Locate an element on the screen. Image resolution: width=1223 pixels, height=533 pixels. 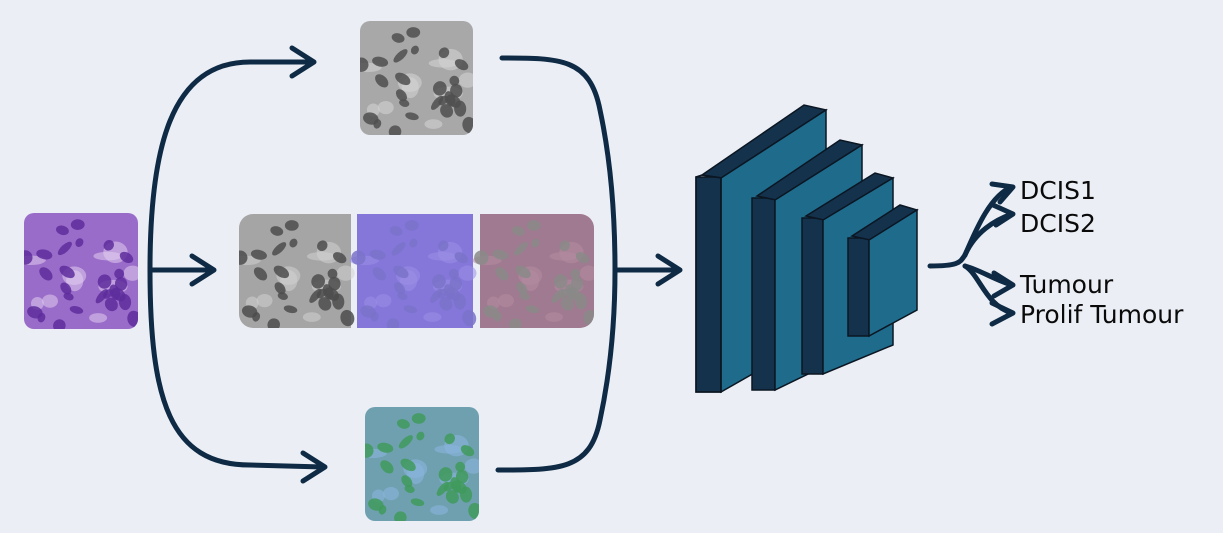
merge-curve-bottom is located at coordinates (556, 370).